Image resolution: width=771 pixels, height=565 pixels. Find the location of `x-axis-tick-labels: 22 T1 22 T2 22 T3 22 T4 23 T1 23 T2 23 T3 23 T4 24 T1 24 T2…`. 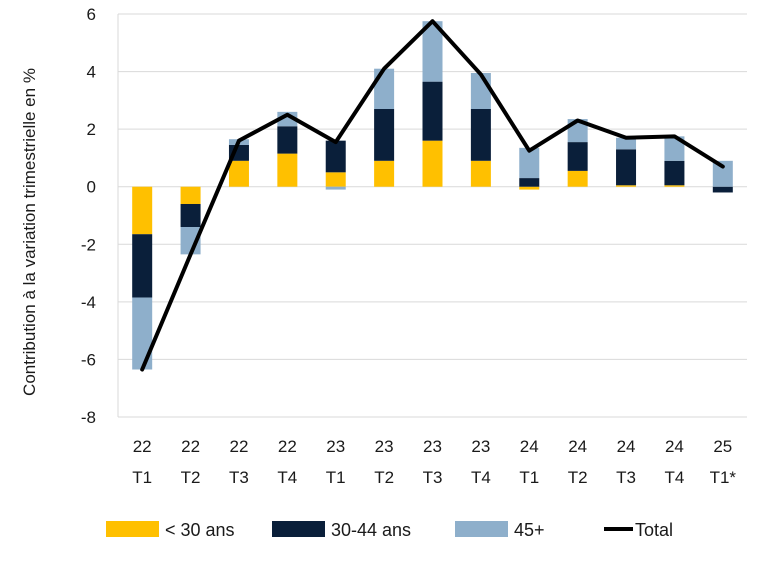

x-axis-tick-labels: 22 T1 22 T2 22 T3 22 T4 23 T1 23 T2 23 T3 23 T4 24 T1 24 T2… is located at coordinates (434, 462).